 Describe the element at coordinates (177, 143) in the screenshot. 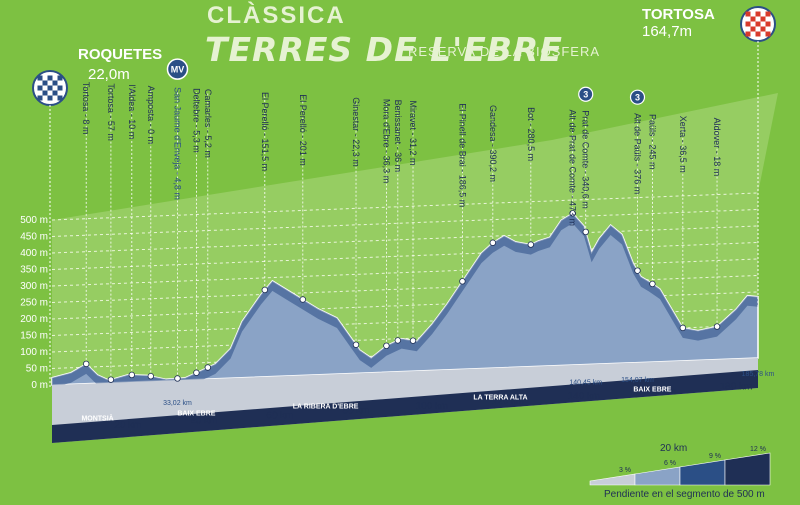

I see `waypoint-label: San Jaume d'Enveja - 4,8 m` at that location.